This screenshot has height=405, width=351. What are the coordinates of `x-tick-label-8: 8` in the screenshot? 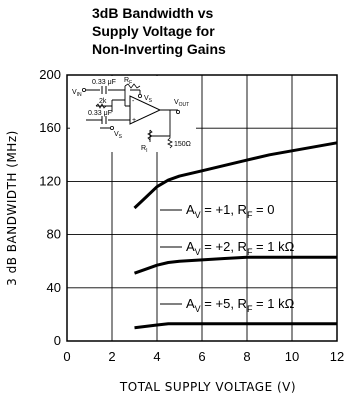 It's located at (246, 356).